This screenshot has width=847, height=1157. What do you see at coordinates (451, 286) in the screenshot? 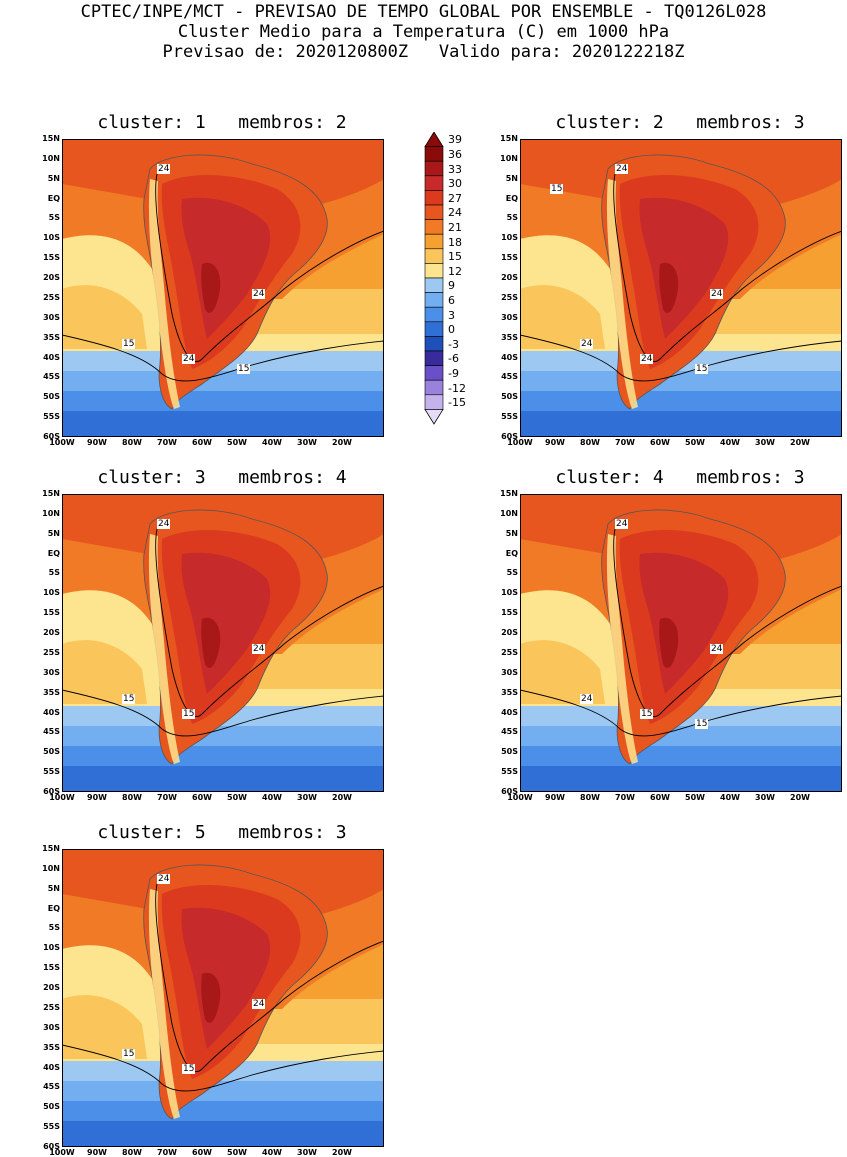
I see `colorbar-level-label: 9` at bounding box center [451, 286].